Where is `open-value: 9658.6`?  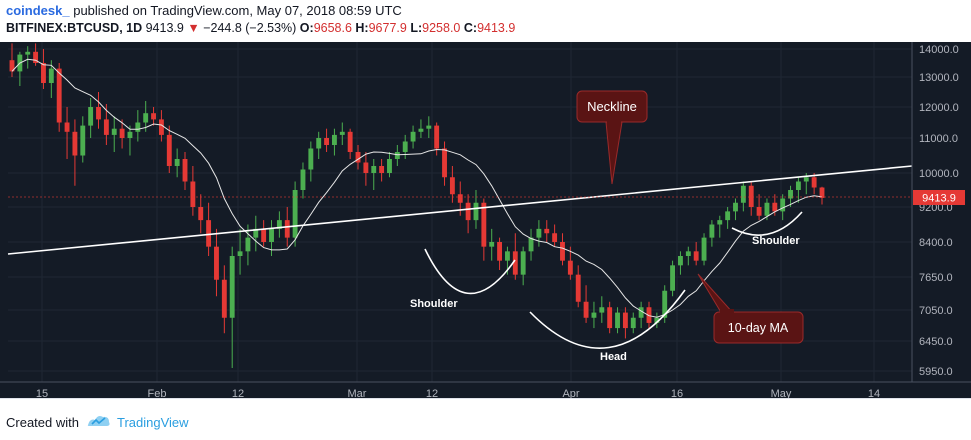
open-value: 9658.6 is located at coordinates (332, 28).